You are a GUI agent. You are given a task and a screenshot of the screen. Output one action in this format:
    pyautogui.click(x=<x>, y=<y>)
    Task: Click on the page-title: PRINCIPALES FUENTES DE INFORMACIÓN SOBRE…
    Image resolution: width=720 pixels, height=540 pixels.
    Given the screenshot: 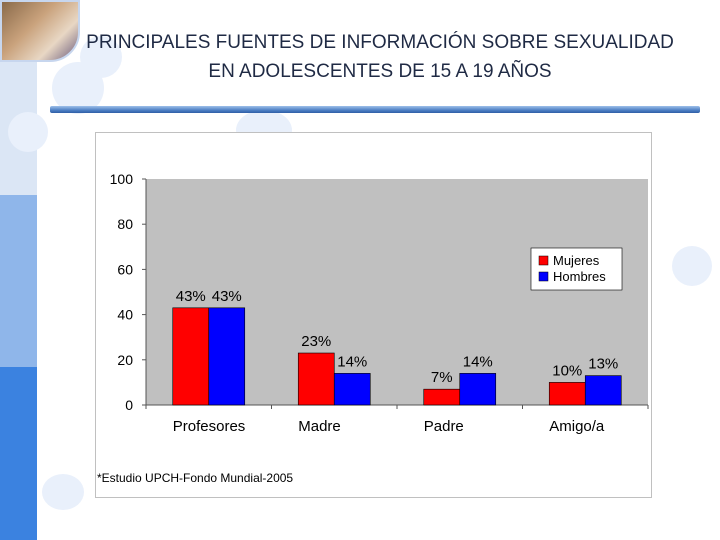 What is the action you would take?
    pyautogui.click(x=380, y=57)
    